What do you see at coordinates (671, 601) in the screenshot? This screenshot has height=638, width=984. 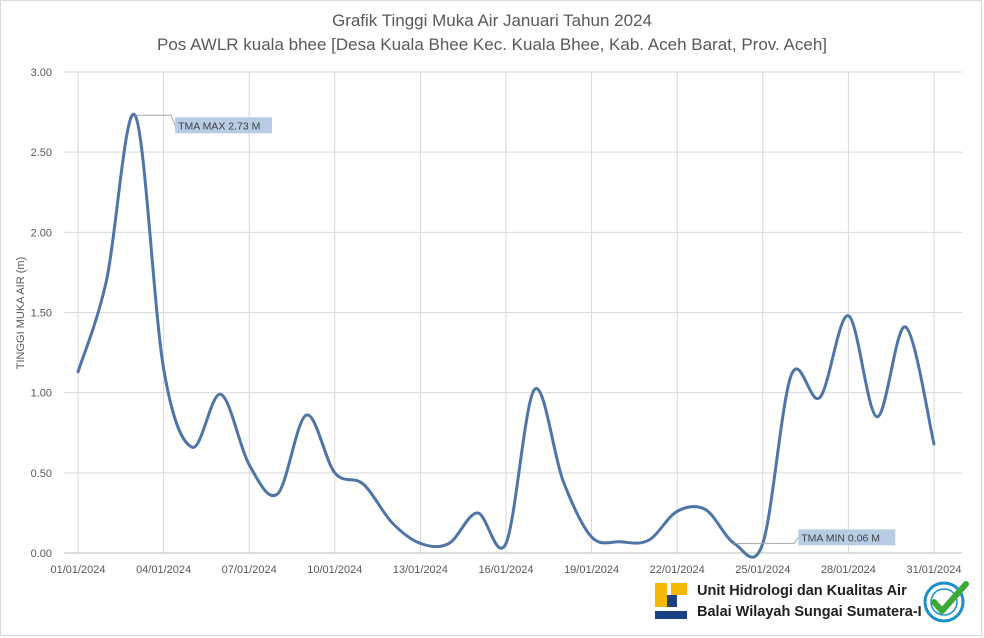 I see `pupr-logo` at bounding box center [671, 601].